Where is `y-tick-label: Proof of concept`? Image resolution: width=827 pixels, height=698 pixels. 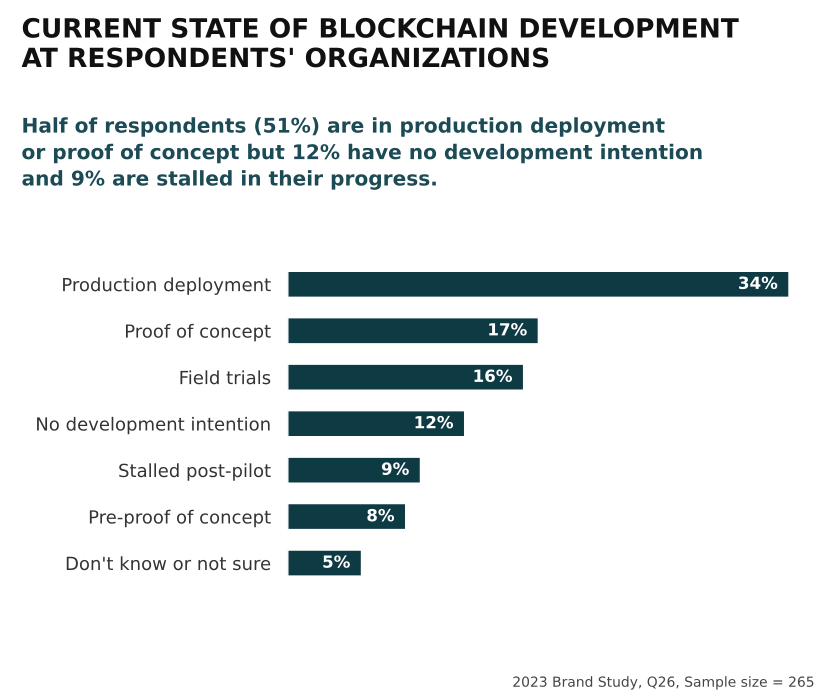
y-tick-label: Proof of concept is located at coordinates (198, 333).